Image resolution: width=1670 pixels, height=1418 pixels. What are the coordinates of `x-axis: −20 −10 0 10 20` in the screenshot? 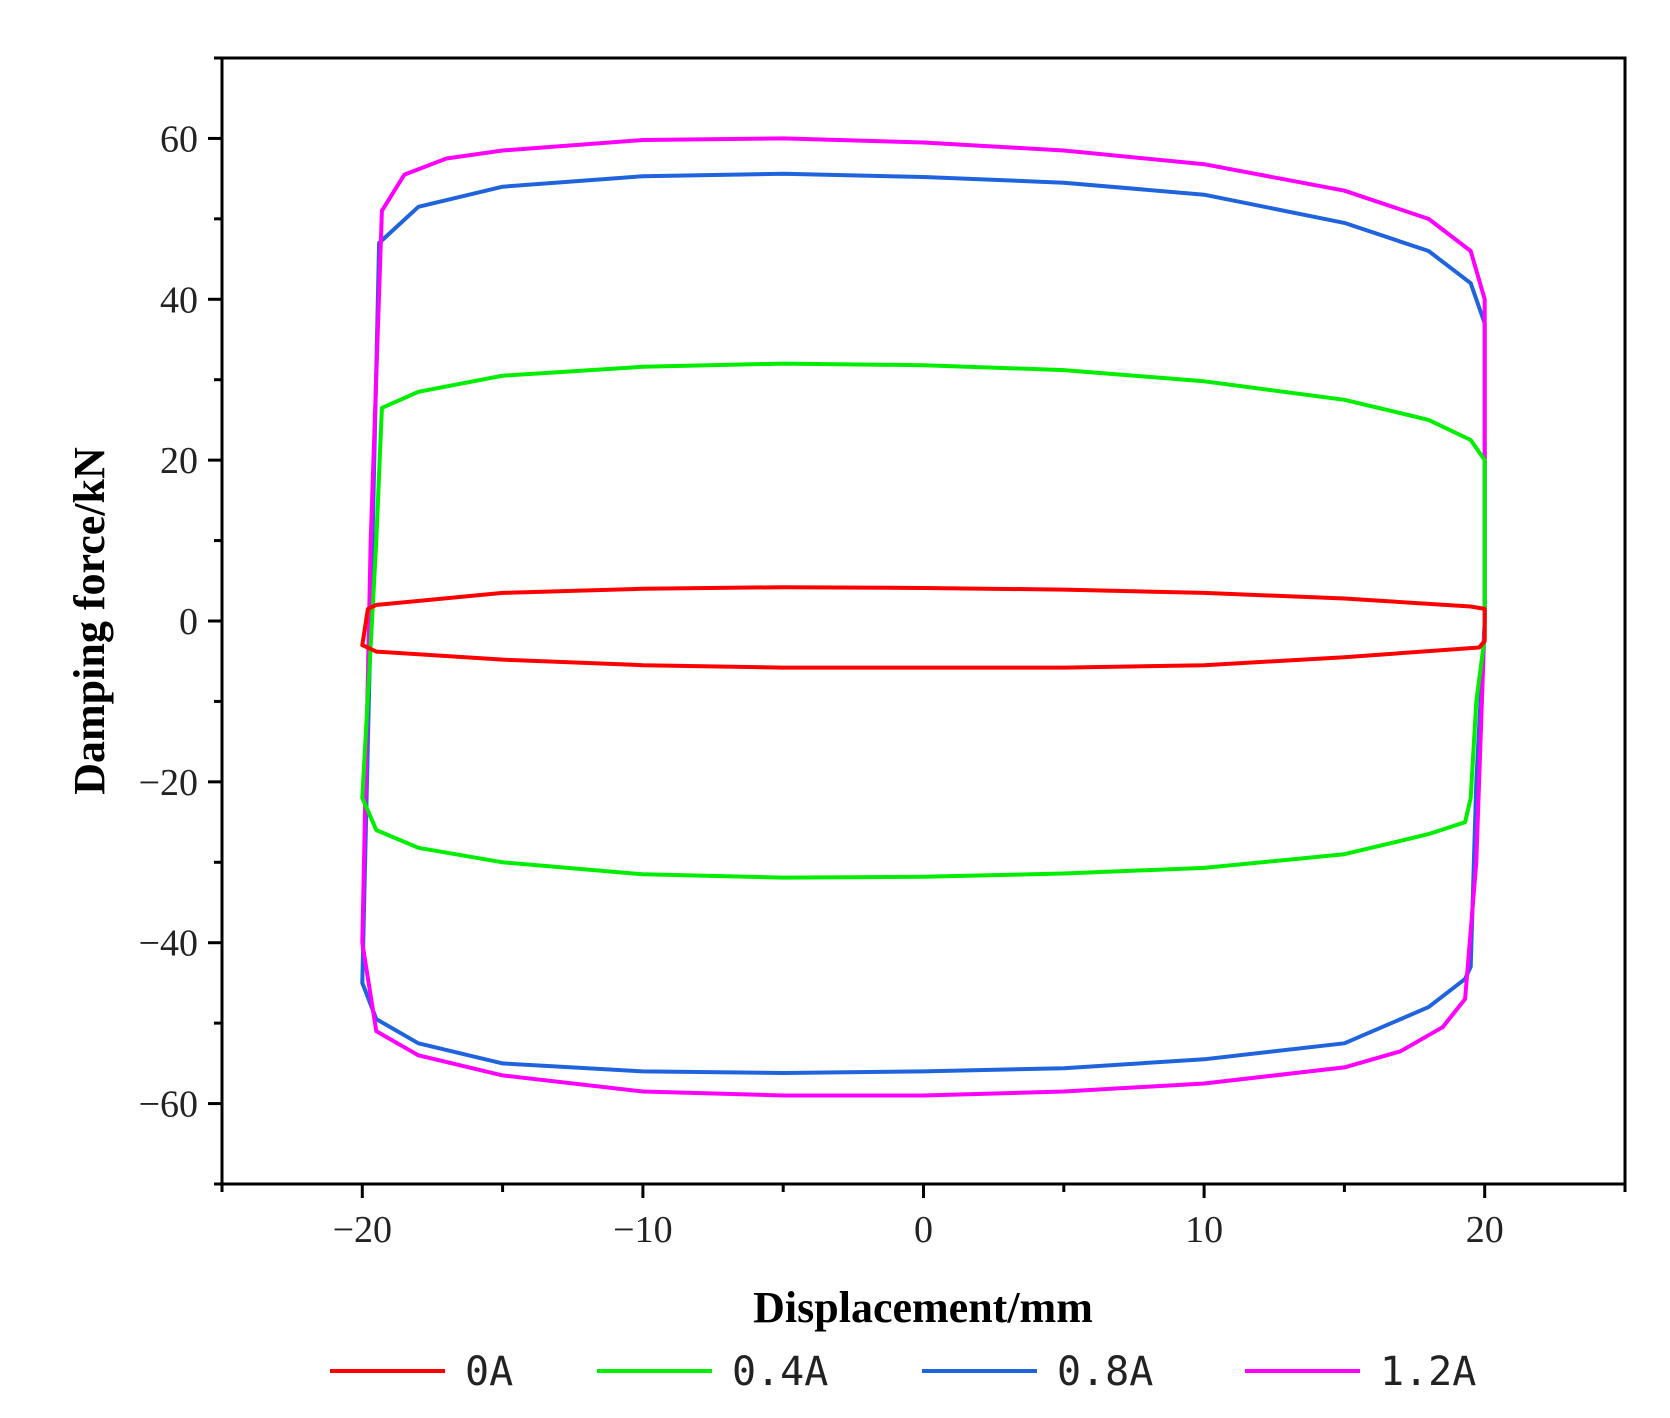 It's located at (923, 1217).